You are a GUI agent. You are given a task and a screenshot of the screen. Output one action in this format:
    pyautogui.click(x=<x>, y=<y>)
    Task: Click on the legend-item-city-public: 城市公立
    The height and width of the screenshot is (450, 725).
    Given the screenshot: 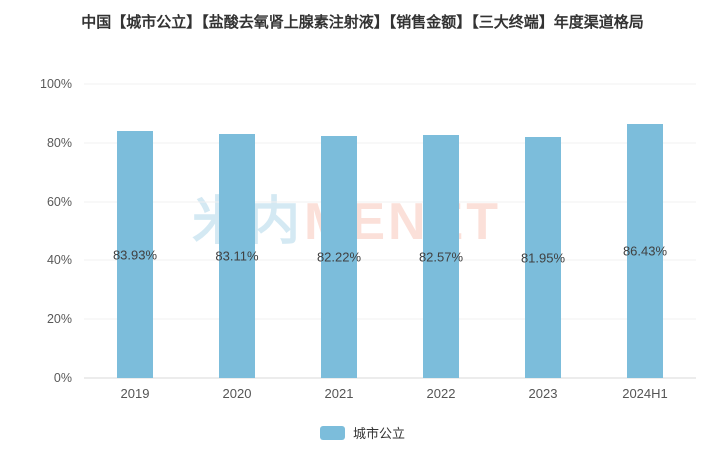 What is the action you would take?
    pyautogui.click(x=362, y=432)
    